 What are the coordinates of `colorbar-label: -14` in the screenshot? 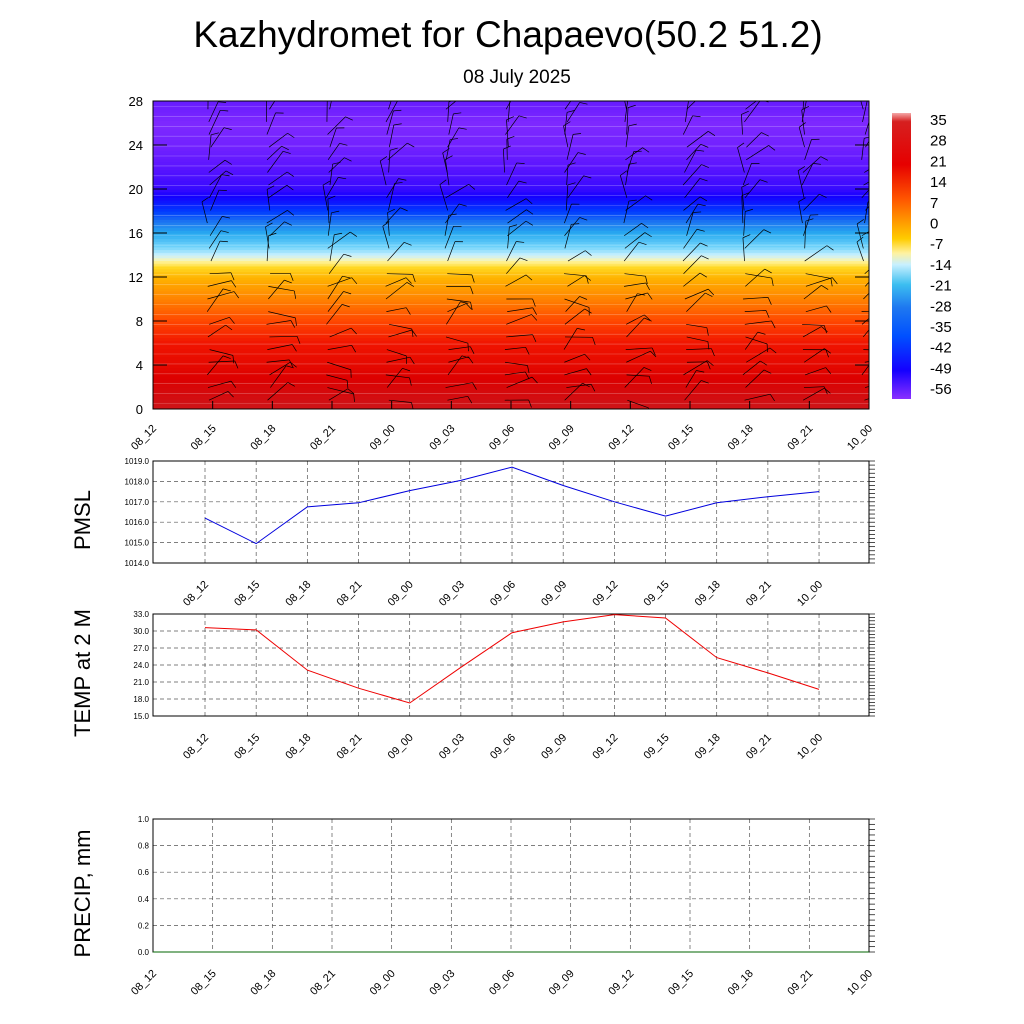 It's located at (941, 265).